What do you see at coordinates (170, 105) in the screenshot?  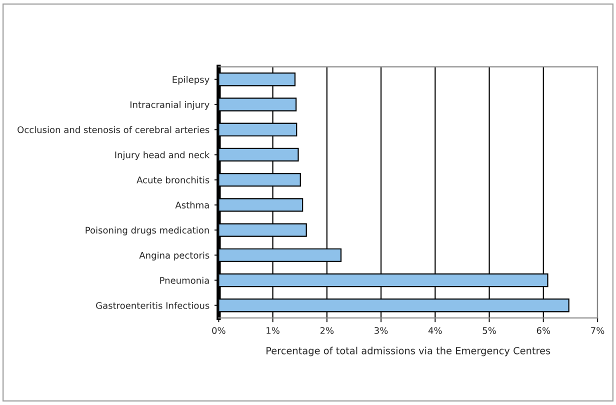 I see `y-tick-label: Intracranial injury` at bounding box center [170, 105].